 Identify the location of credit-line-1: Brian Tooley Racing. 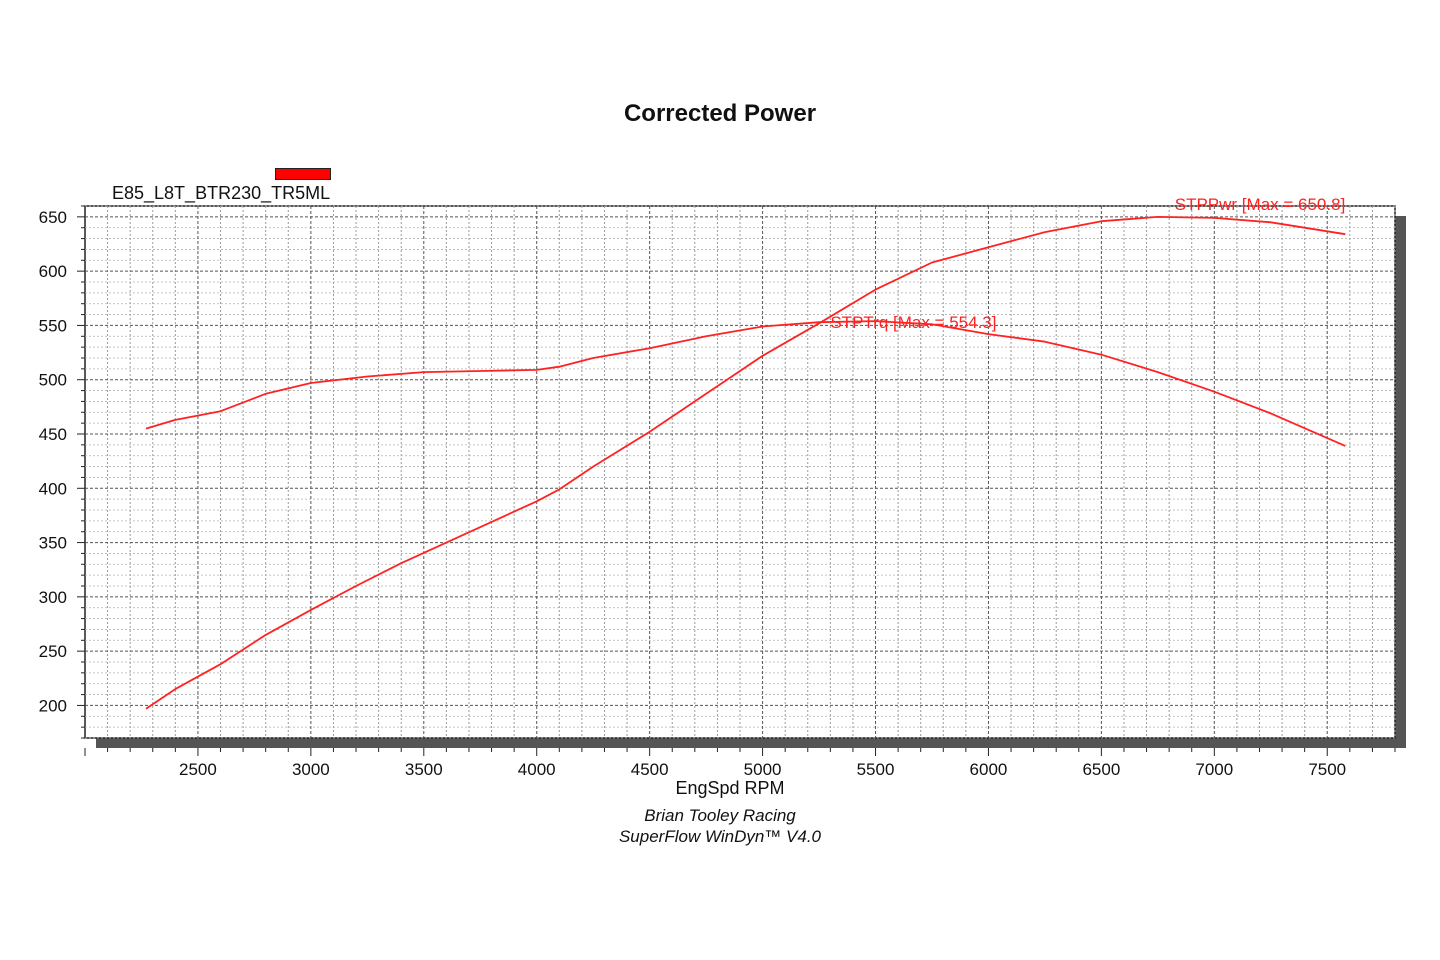
(720, 815).